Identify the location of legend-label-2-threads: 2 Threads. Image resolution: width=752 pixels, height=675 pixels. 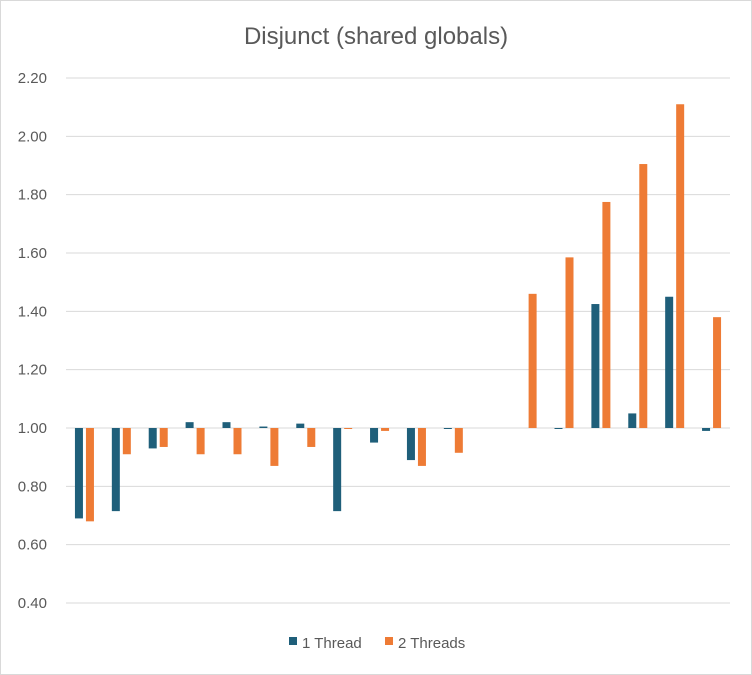
(431, 643).